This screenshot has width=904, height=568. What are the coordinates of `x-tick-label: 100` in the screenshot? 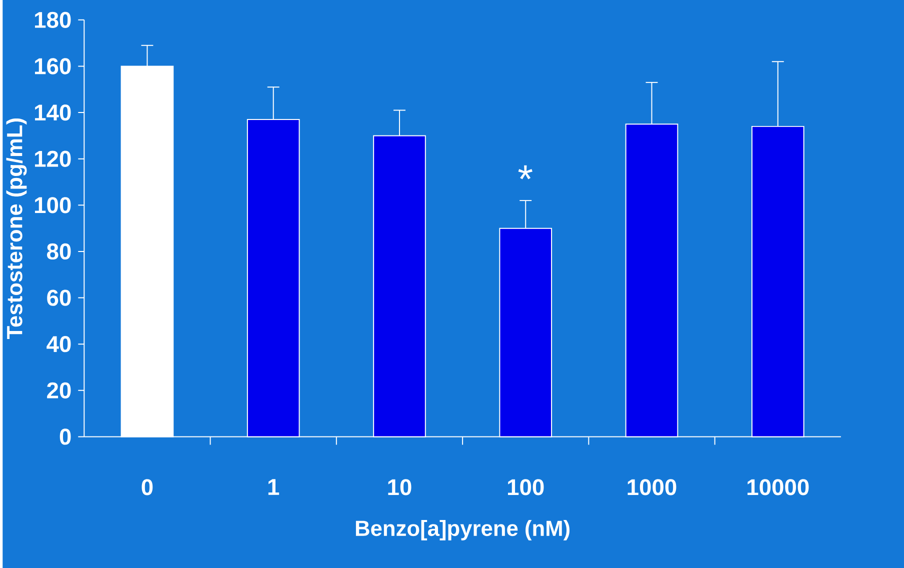 It's located at (526, 487).